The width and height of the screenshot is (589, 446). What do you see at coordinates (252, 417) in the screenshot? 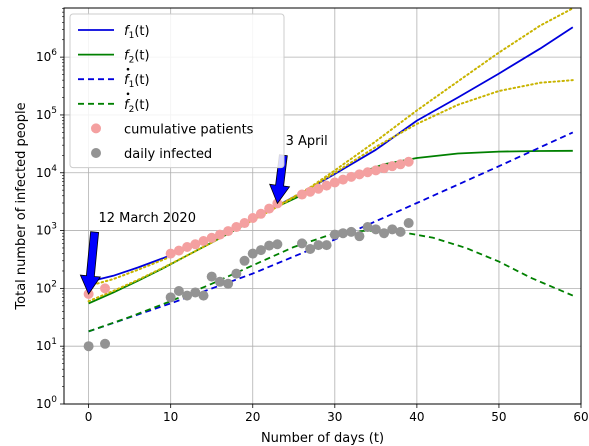
I see `x-tick-label: 20` at bounding box center [252, 417].